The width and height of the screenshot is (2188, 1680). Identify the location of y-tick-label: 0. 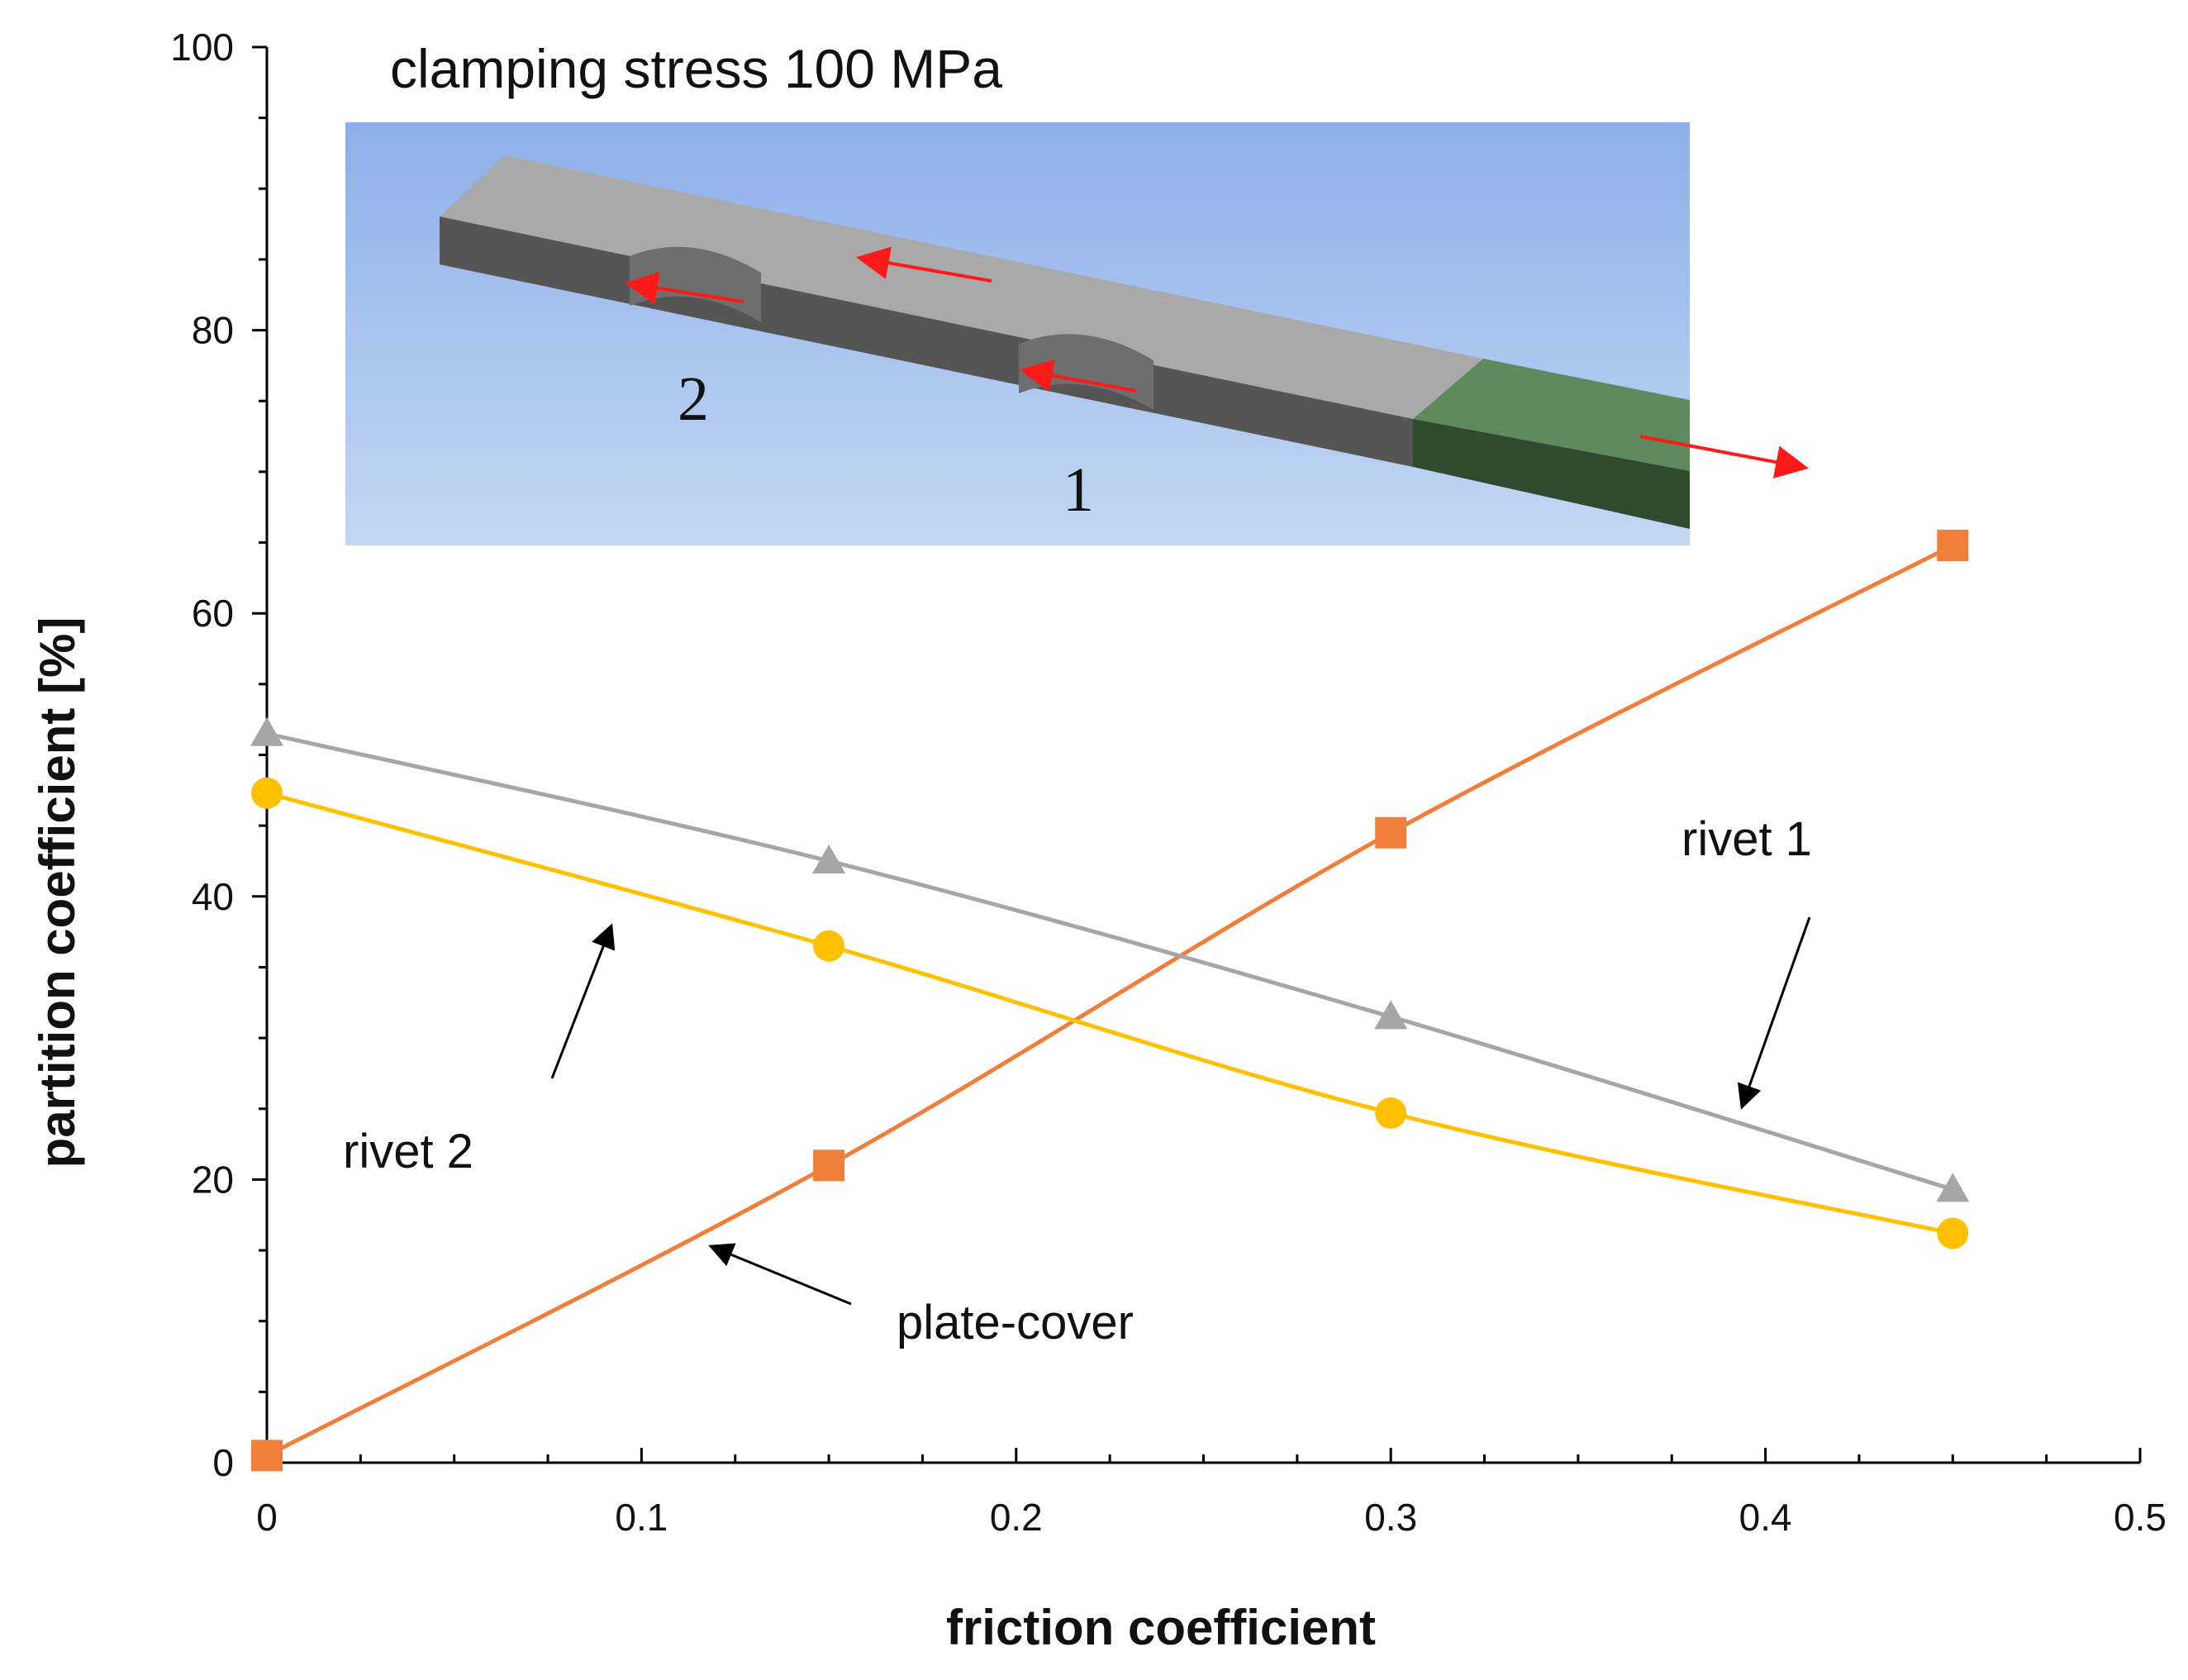
(223, 1462).